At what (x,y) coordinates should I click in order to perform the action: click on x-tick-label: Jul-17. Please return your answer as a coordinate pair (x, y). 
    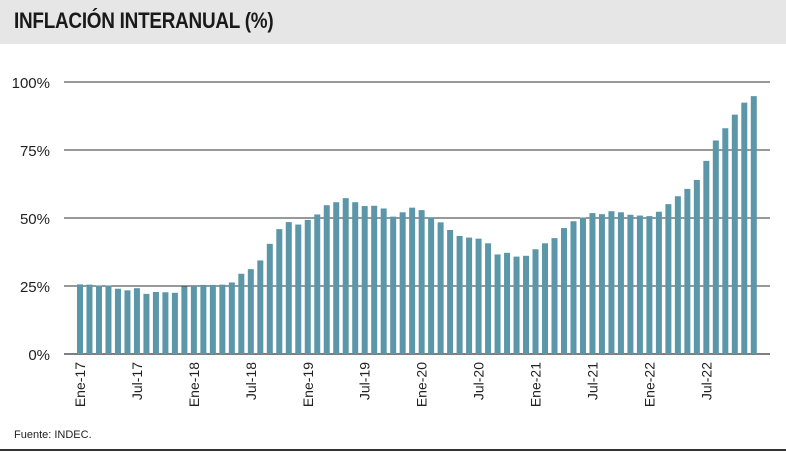
    Looking at the image, I should click on (137, 381).